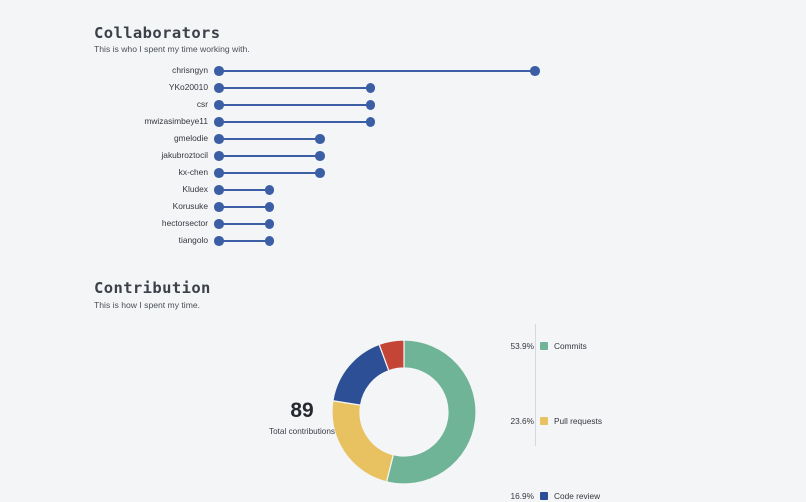 The width and height of the screenshot is (806, 502). Describe the element at coordinates (176, 121) in the screenshot. I see `collaborator-name-label: mwizasimbeye11` at that location.